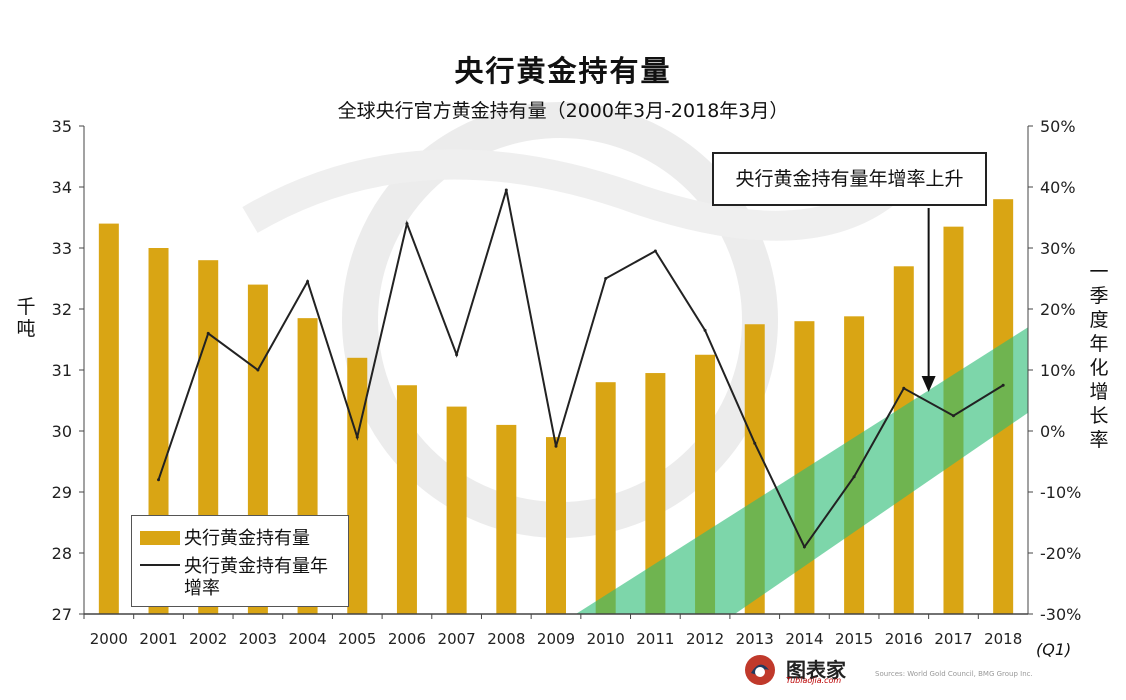  What do you see at coordinates (655, 639) in the screenshot?
I see `x-tick-label: 2011` at bounding box center [655, 639].